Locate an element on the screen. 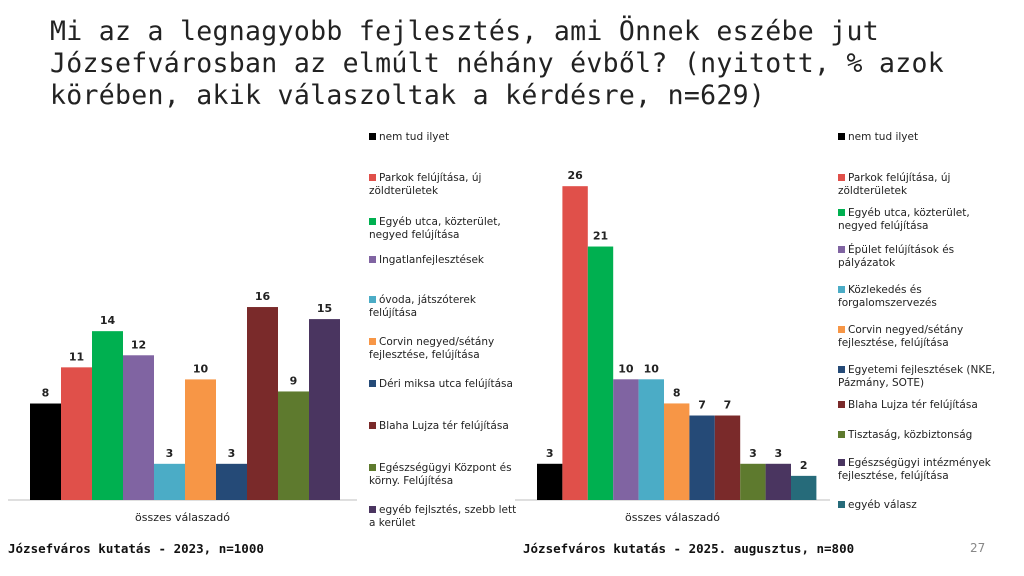 This screenshot has height=576, width=1024. legend-item: Épület felújítások és pályázatok is located at coordinates (920, 257).